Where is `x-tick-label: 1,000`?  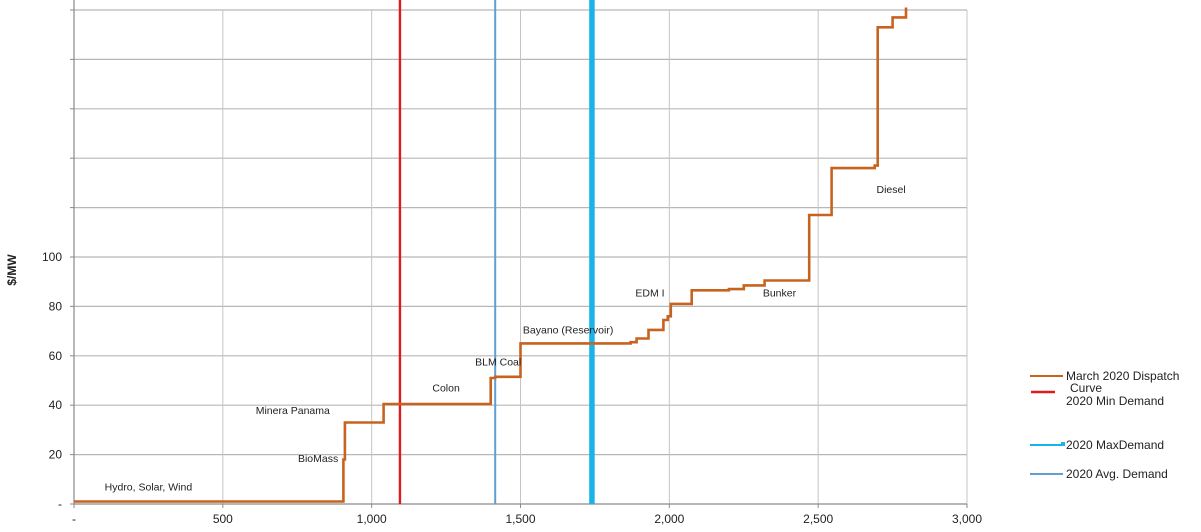 x-tick-label: 1,000 is located at coordinates (372, 519).